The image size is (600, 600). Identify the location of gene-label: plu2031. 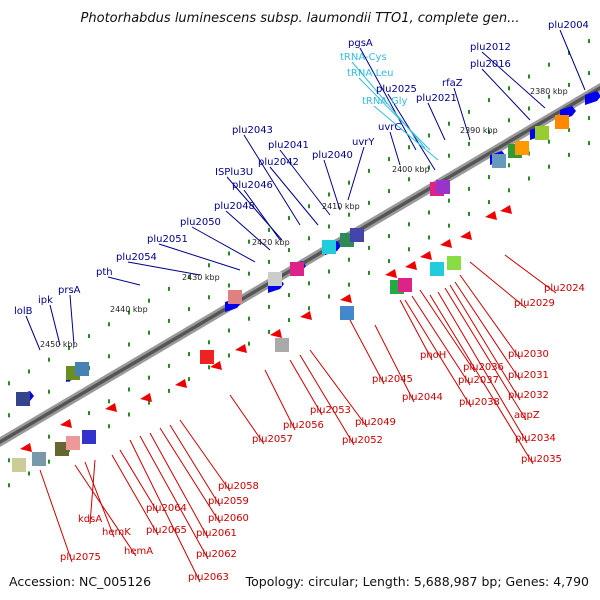
(528, 375).